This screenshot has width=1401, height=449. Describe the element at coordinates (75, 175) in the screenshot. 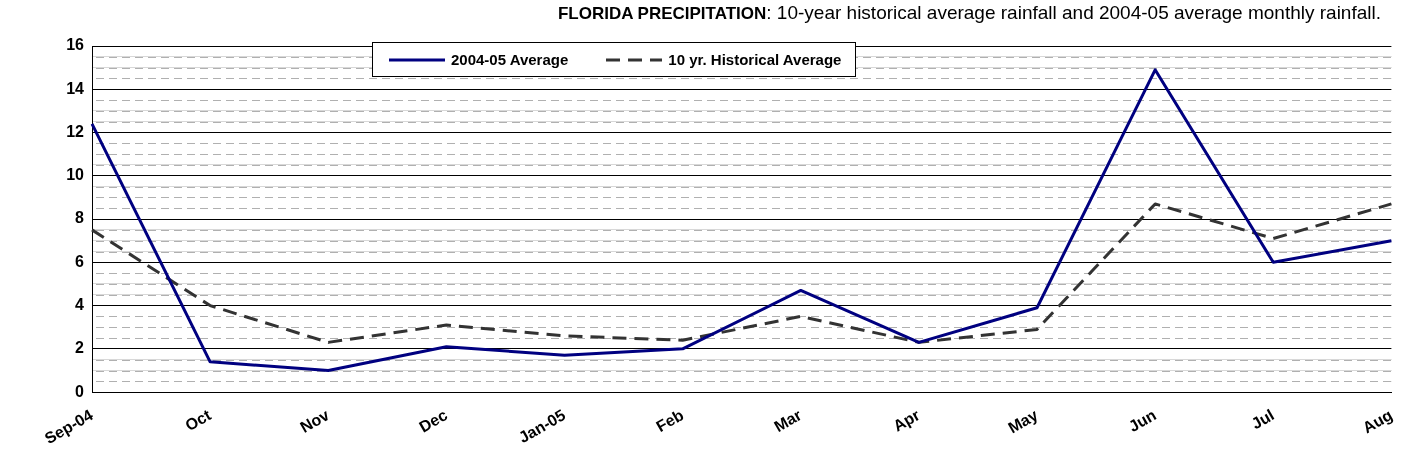

I see `y-tick-label: 10` at that location.